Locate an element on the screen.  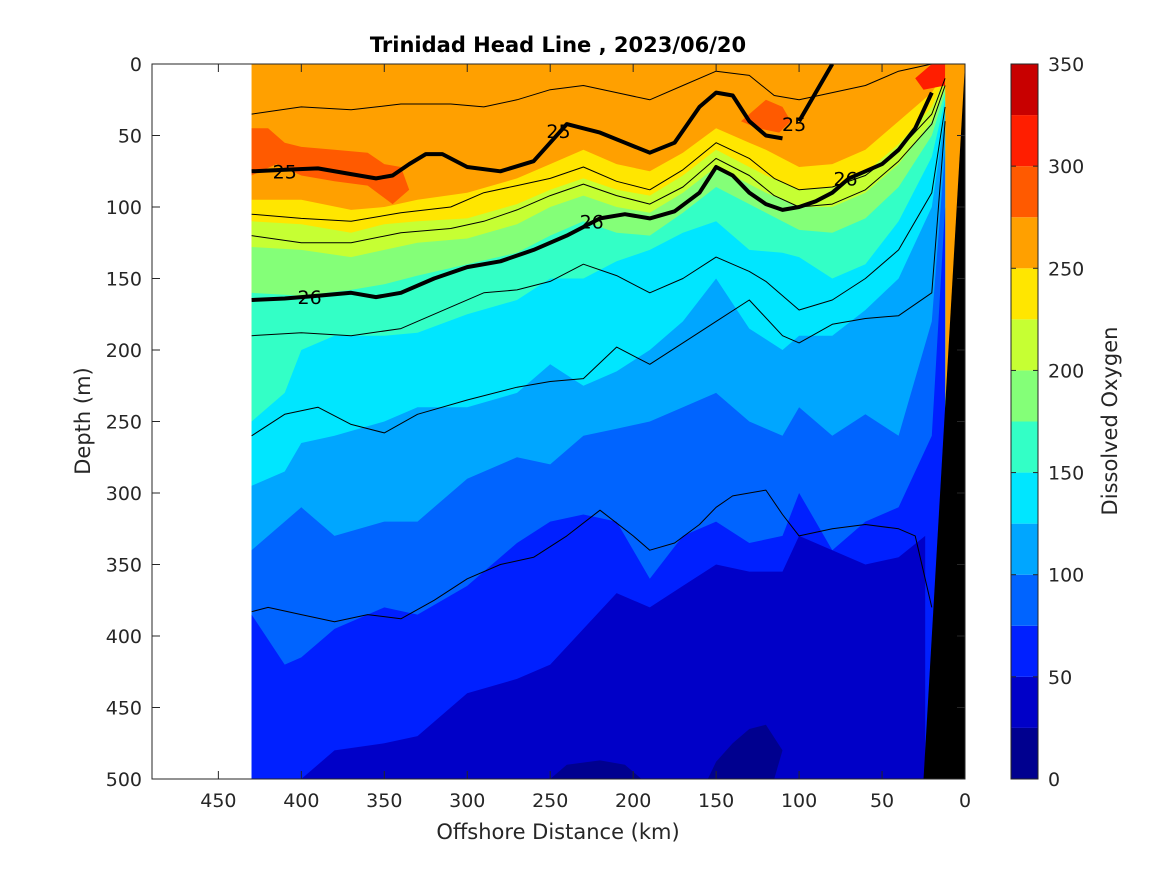
contour-label-layer: 25 25 25 26 26 26 is located at coordinates (565, 211).